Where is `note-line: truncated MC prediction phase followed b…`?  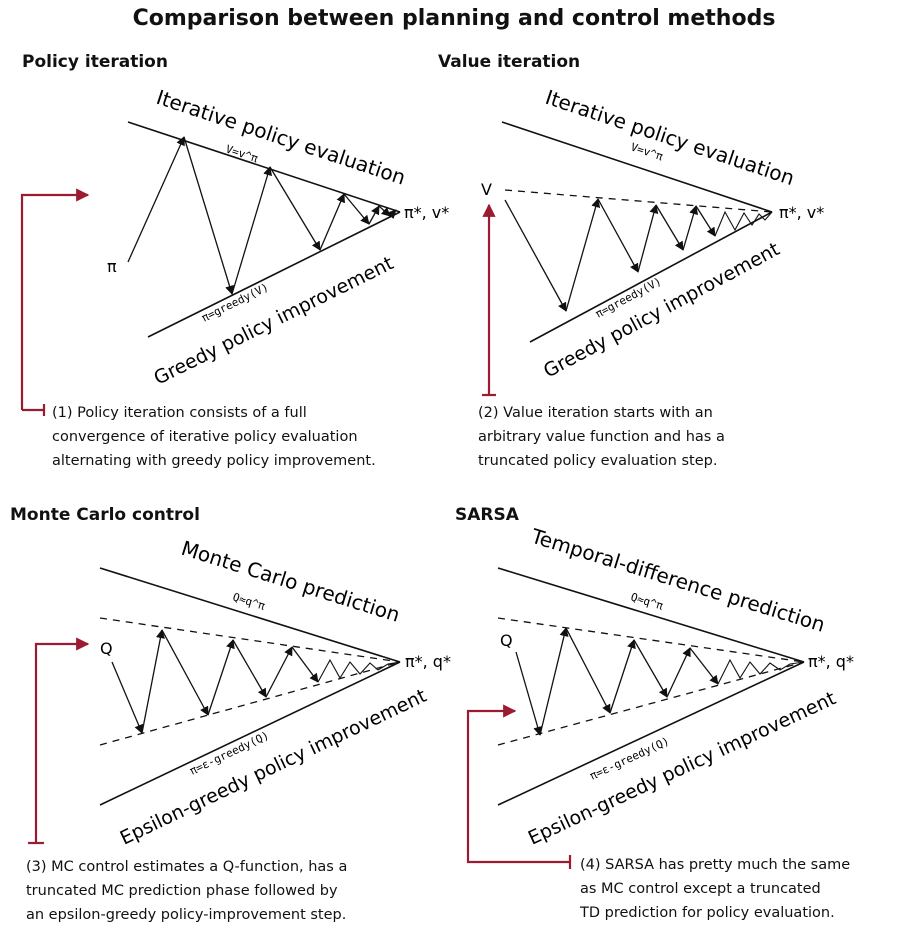 note-line: truncated MC prediction phase followed b… is located at coordinates (182, 891).